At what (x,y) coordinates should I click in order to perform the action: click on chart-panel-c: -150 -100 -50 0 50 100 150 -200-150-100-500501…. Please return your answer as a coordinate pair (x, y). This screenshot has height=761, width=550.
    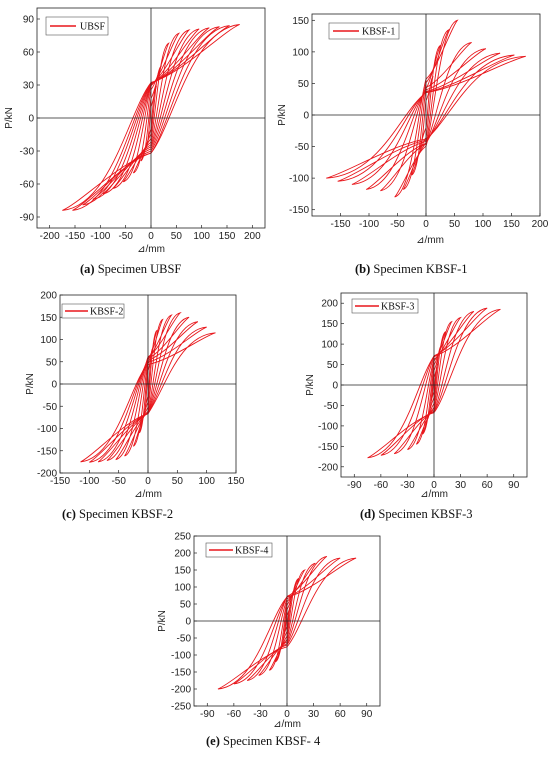
    Looking at the image, I should click on (135, 396).